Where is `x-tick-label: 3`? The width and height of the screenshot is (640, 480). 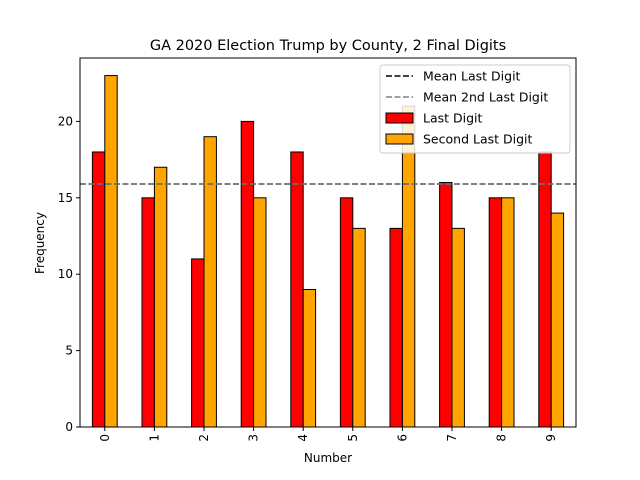 x-tick-label: 3 is located at coordinates (254, 438).